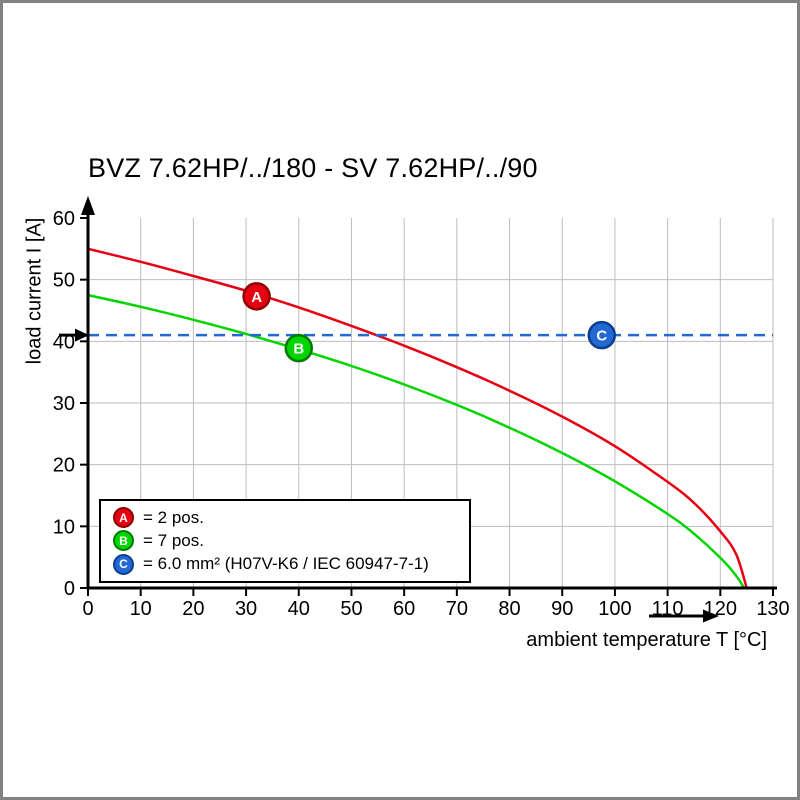 This screenshot has width=800, height=800. What do you see at coordinates (64, 219) in the screenshot?
I see `y-tick-label: 60` at bounding box center [64, 219].